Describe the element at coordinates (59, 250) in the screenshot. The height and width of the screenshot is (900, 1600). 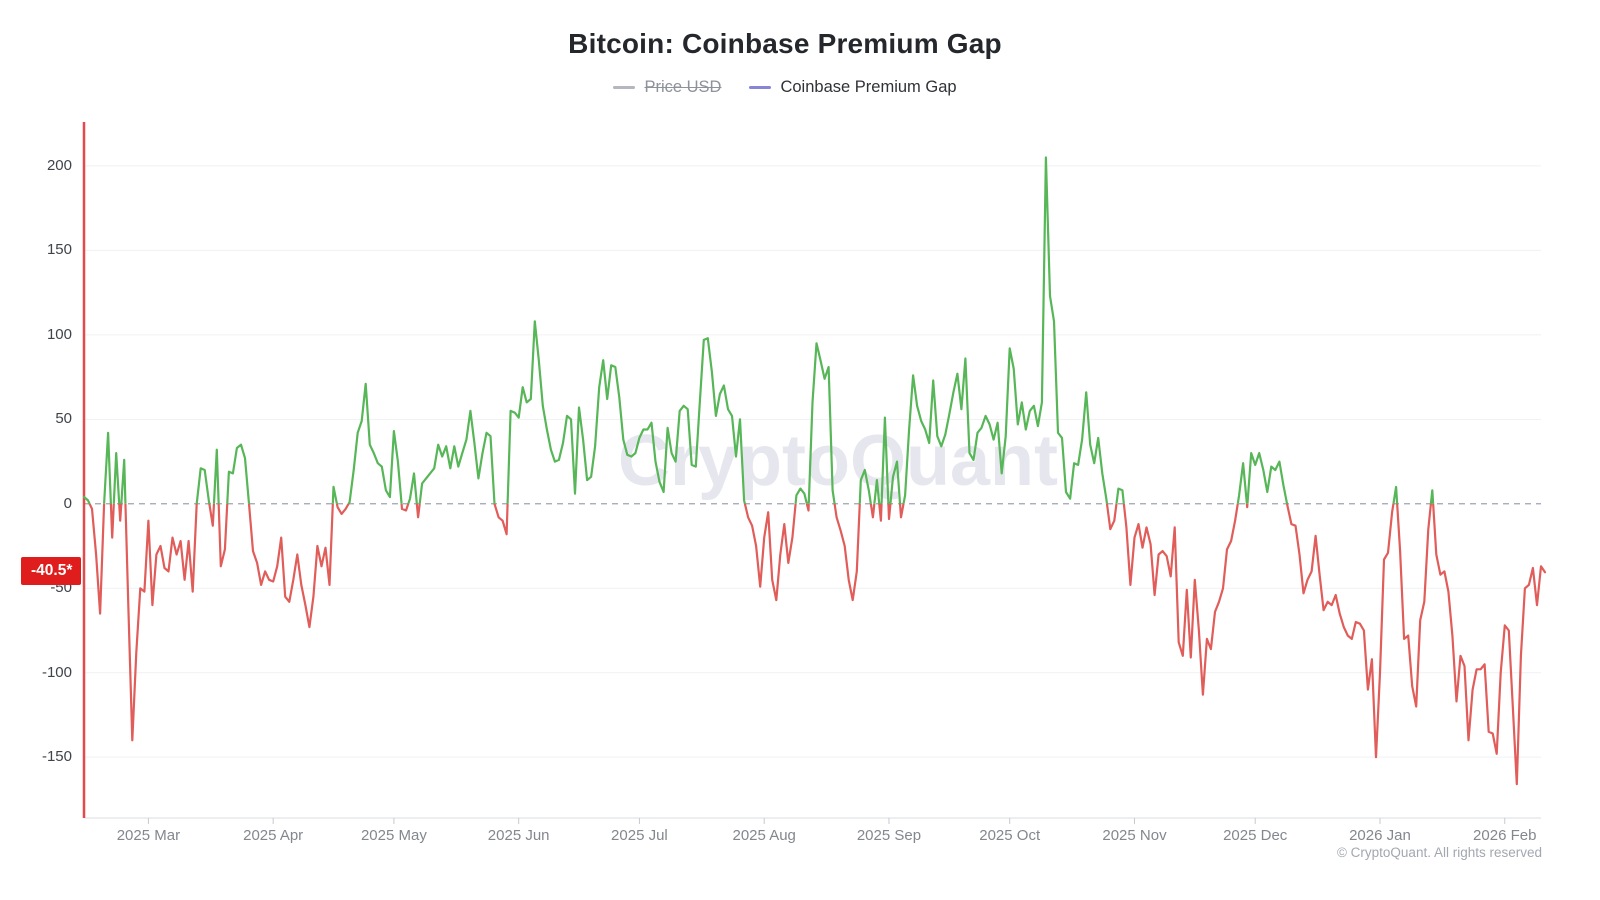
I see `y-axis-label: 150` at that location.